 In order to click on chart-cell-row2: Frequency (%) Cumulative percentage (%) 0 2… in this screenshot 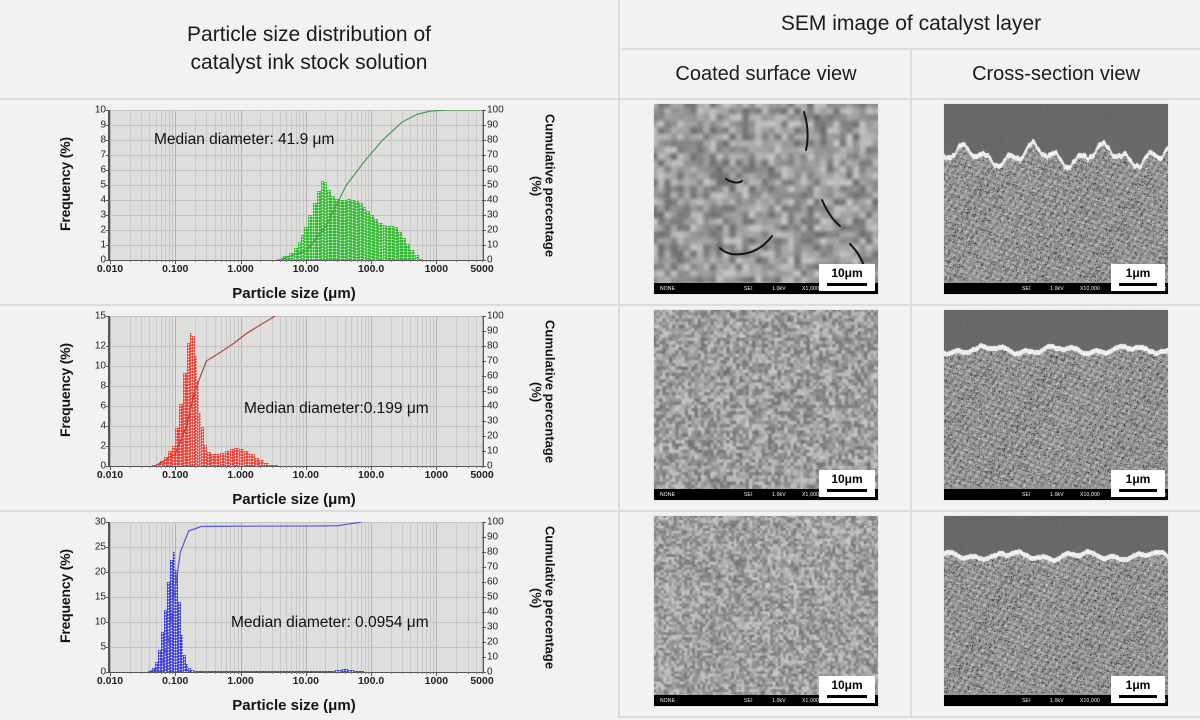, I will do `click(309, 408)`.